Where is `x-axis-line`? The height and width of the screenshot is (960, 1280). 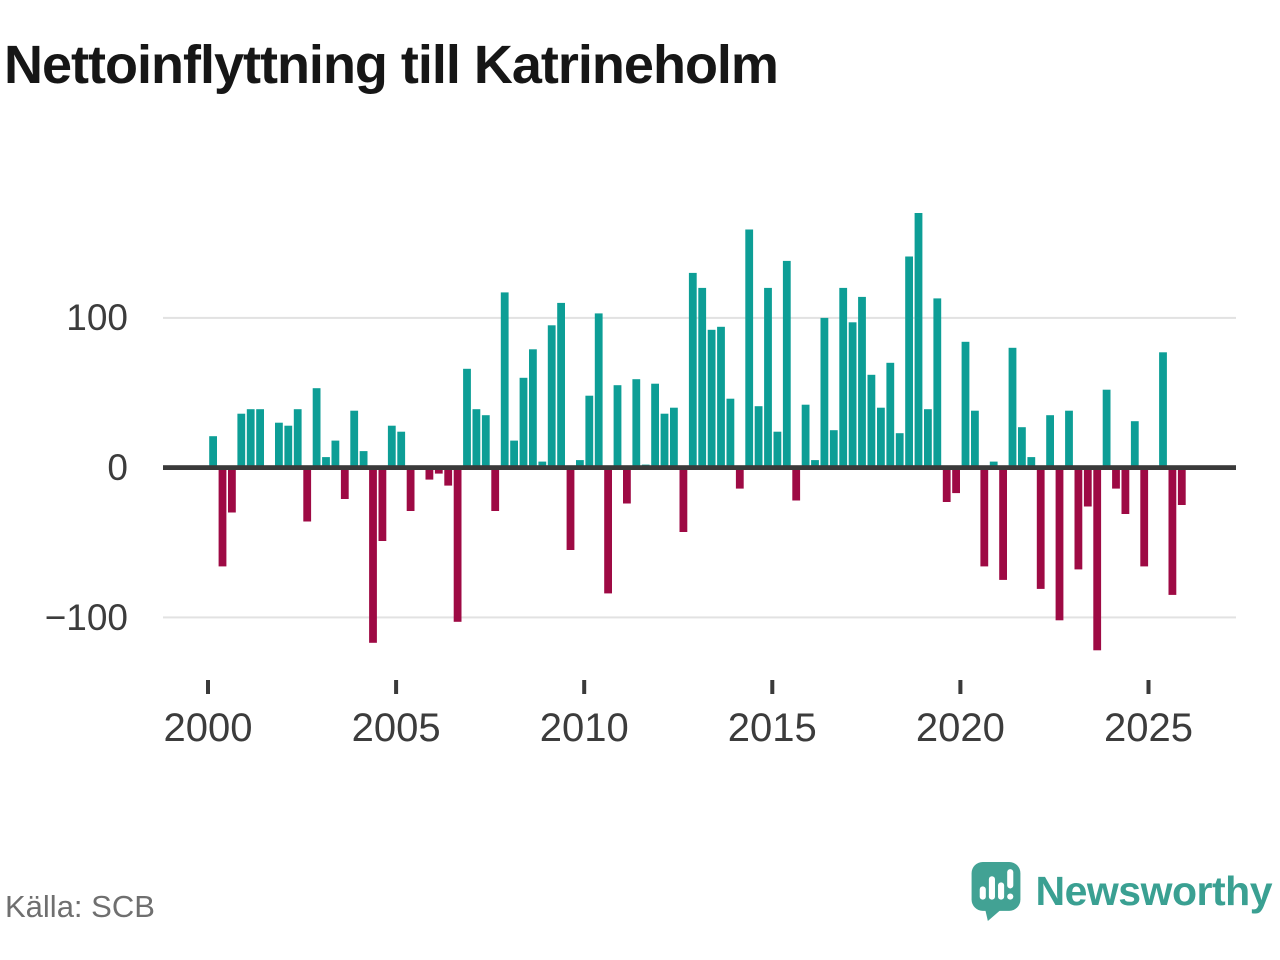 x-axis-line is located at coordinates (699, 467).